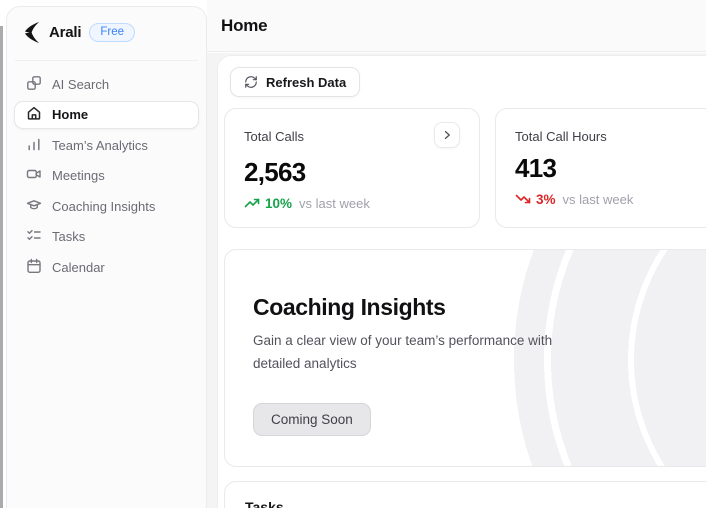 This screenshot has width=706, height=508. Describe the element at coordinates (600, 168) in the screenshot. I see `stat-card-total-call-hours: Total Call Hours 413 3% vs last week` at that location.